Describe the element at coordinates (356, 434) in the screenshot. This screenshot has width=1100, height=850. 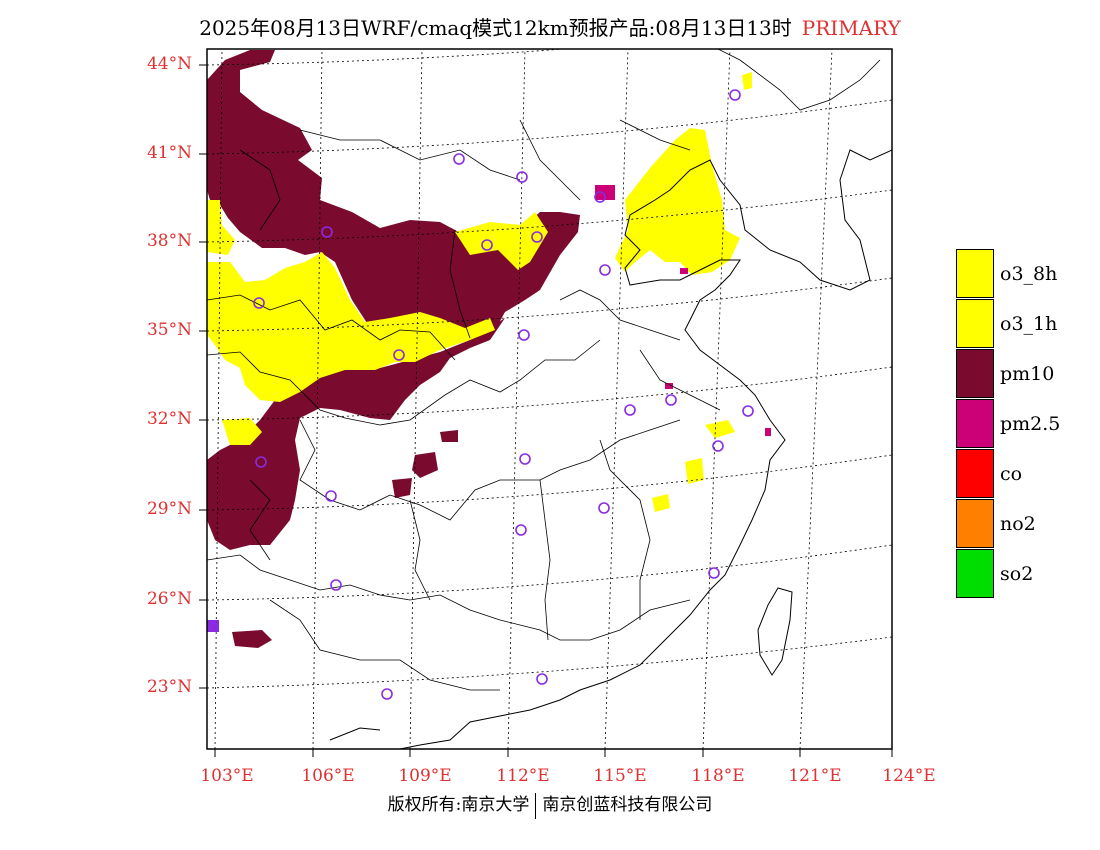
I see `pm10-diagonal-band` at that location.